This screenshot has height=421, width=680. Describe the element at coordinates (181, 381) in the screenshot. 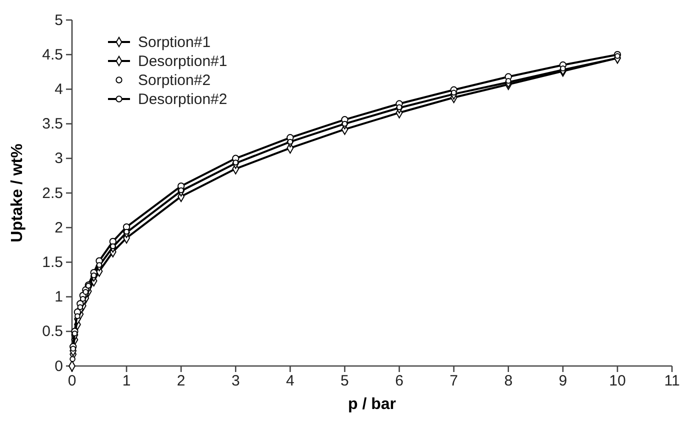

I see `x-tick-label: 2` at that location.